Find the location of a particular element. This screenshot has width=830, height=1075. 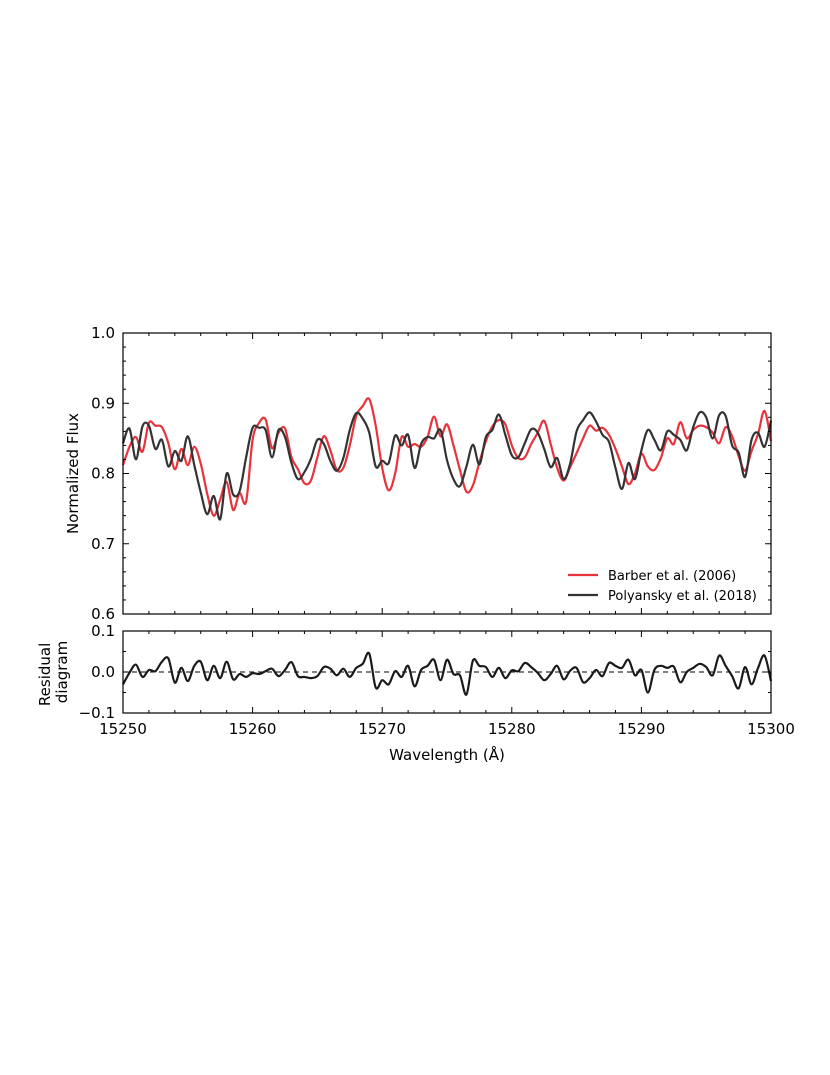

spectrum-ylabel: Normalized Flux is located at coordinates (73, 473).